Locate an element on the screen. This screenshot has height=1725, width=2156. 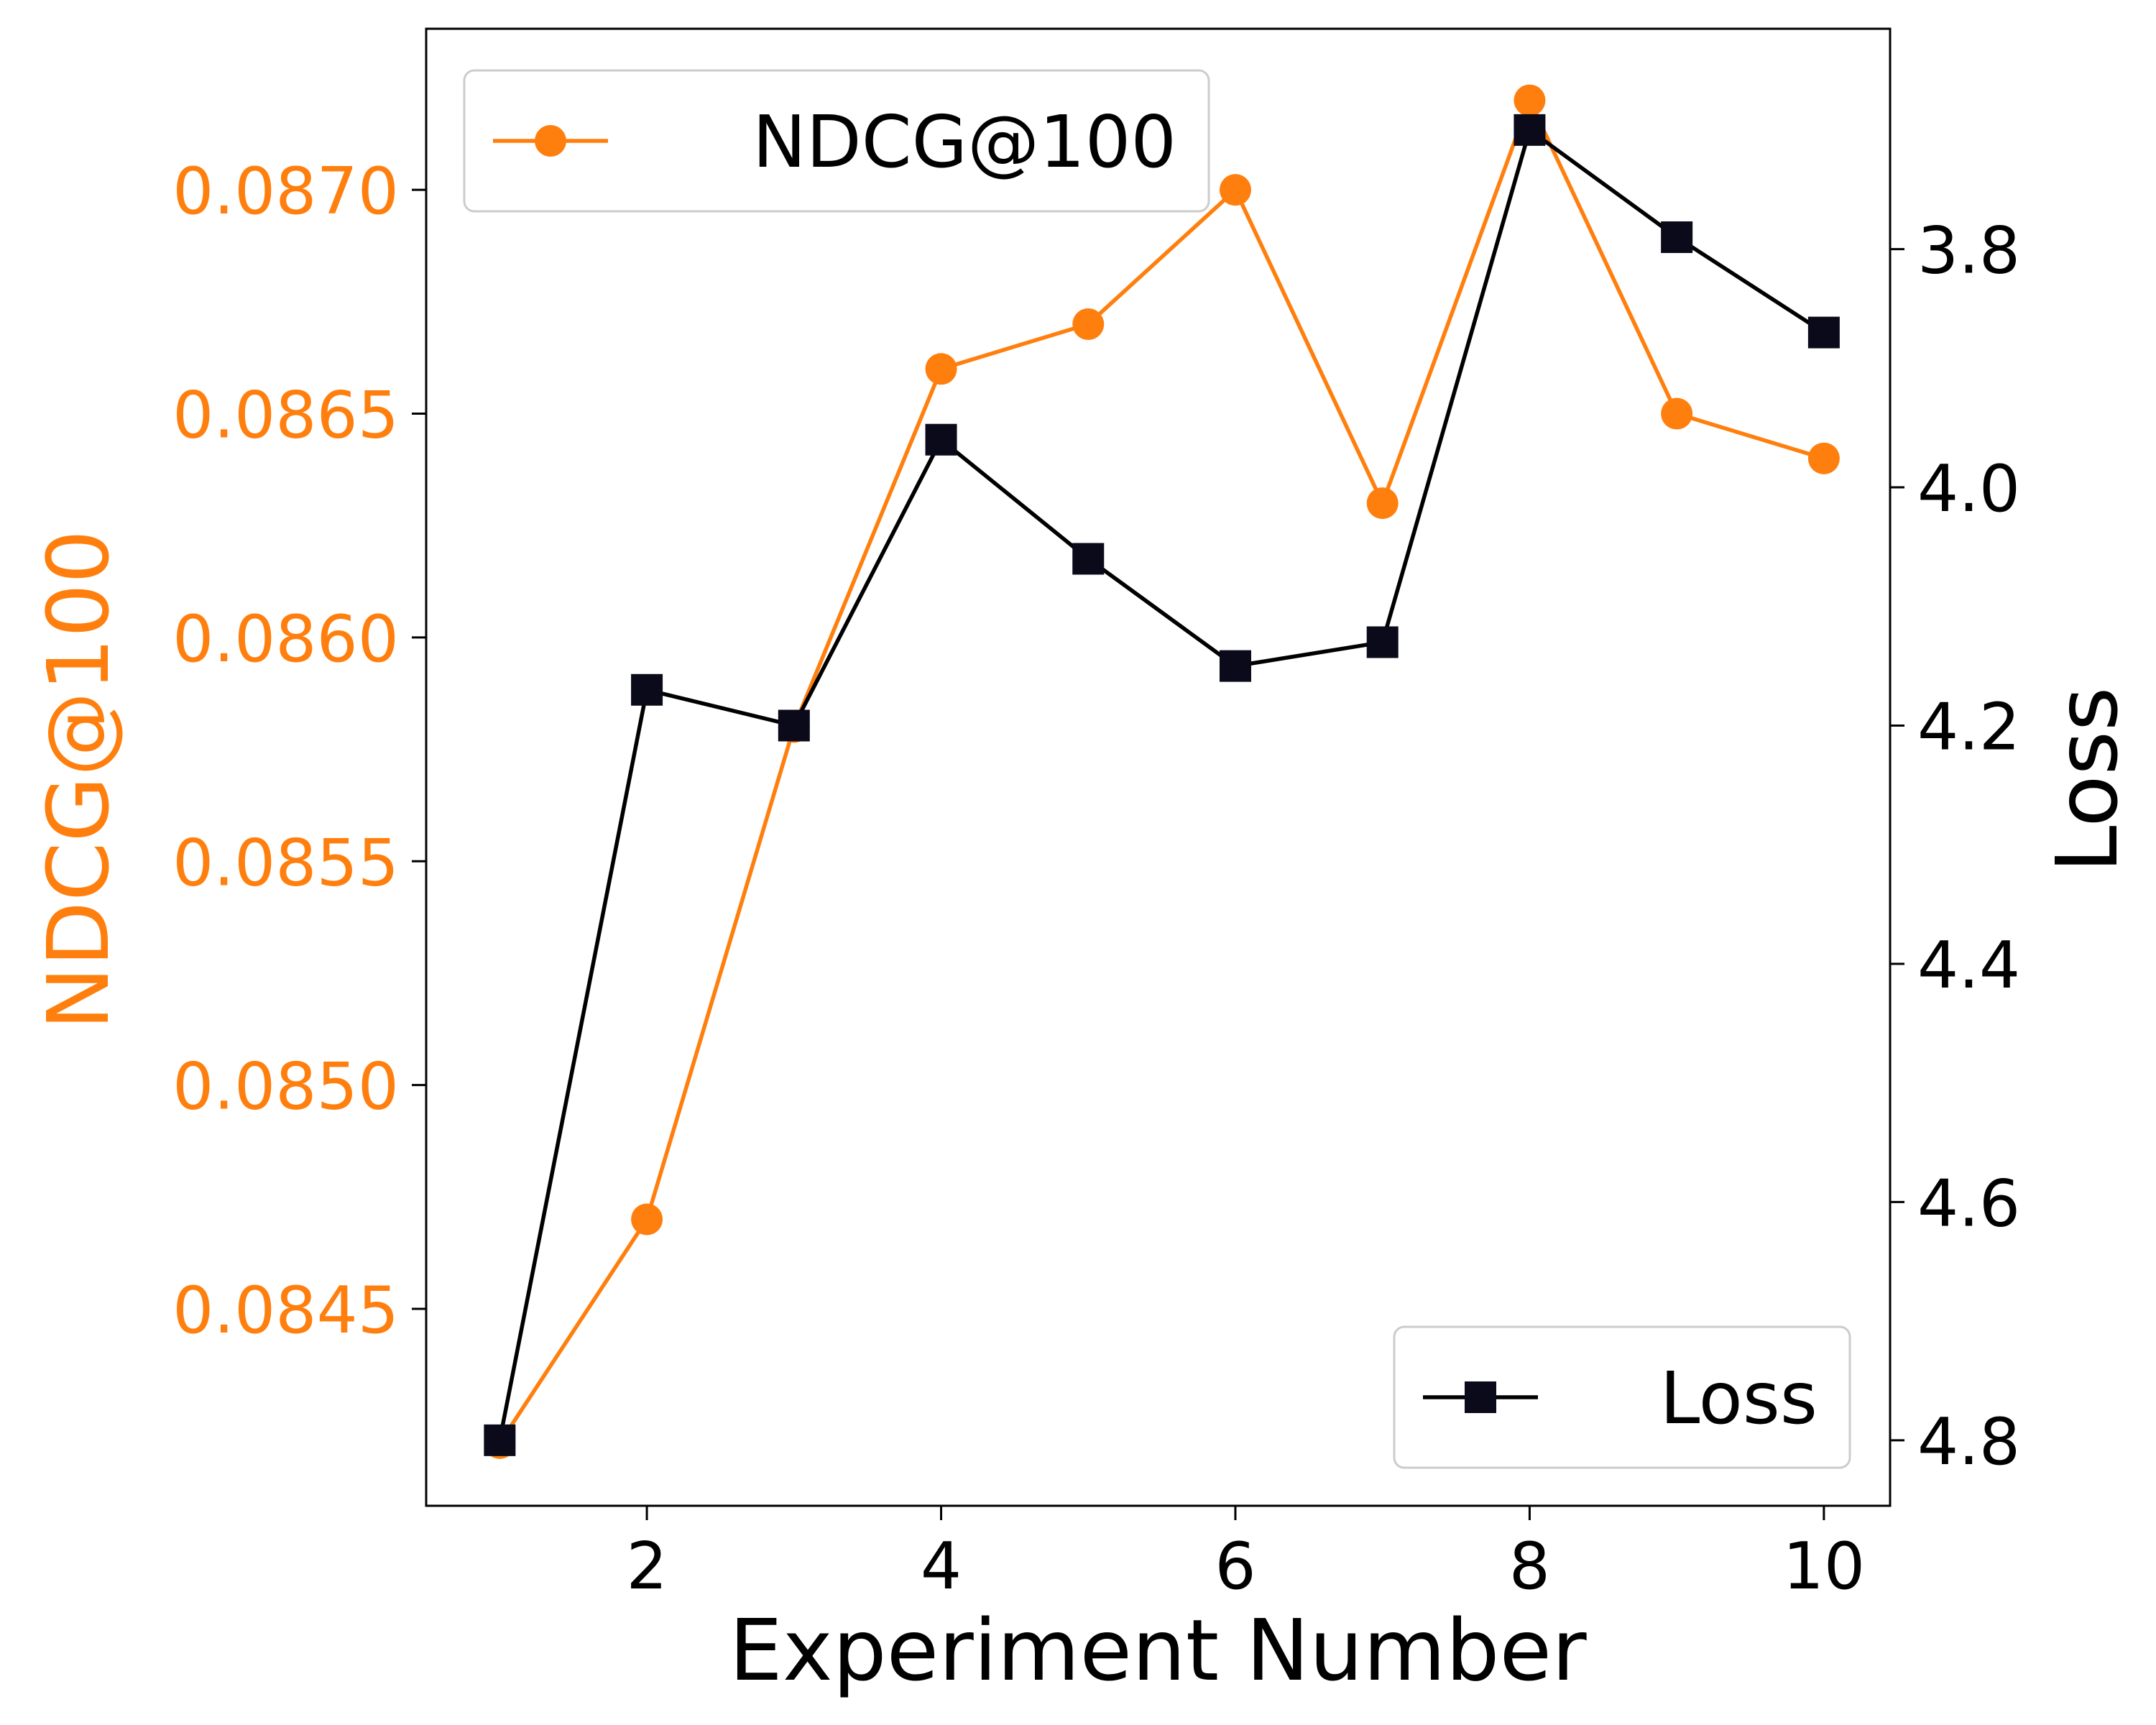
right-y-tick-label: 4.8 is located at coordinates (1969, 1442).